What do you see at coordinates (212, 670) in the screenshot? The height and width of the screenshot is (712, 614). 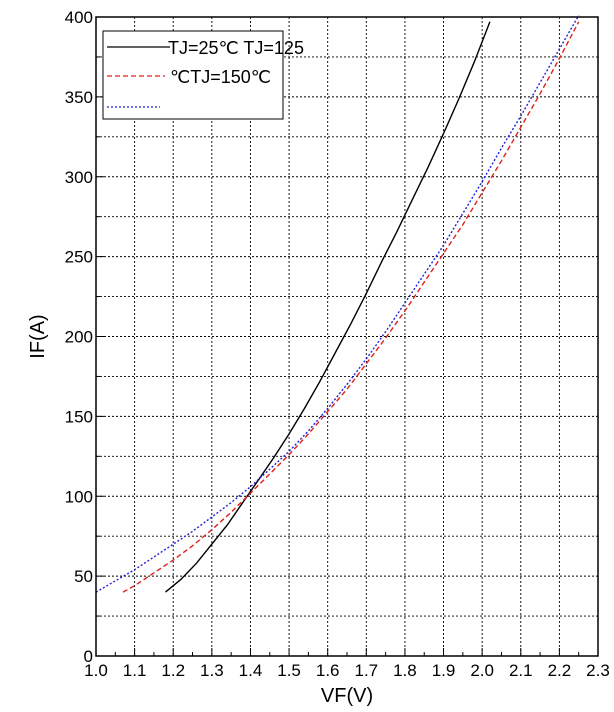 I see `x-tick-label: 1.3` at bounding box center [212, 670].